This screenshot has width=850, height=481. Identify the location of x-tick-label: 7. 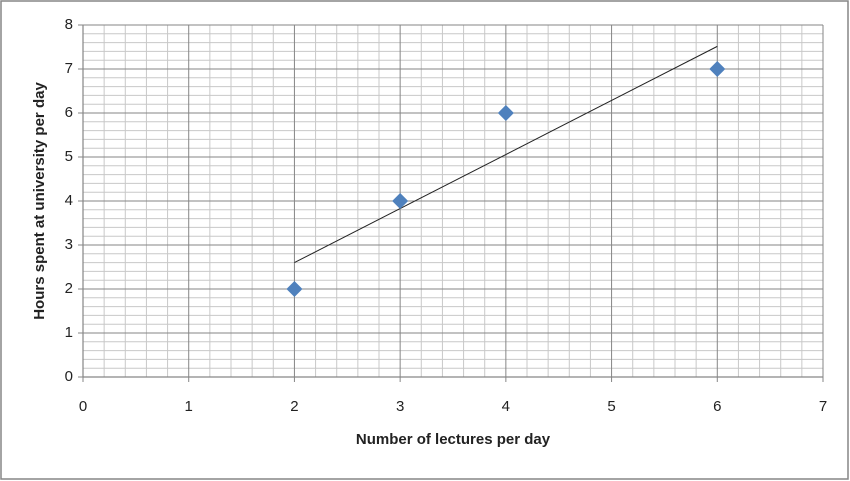
(823, 406).